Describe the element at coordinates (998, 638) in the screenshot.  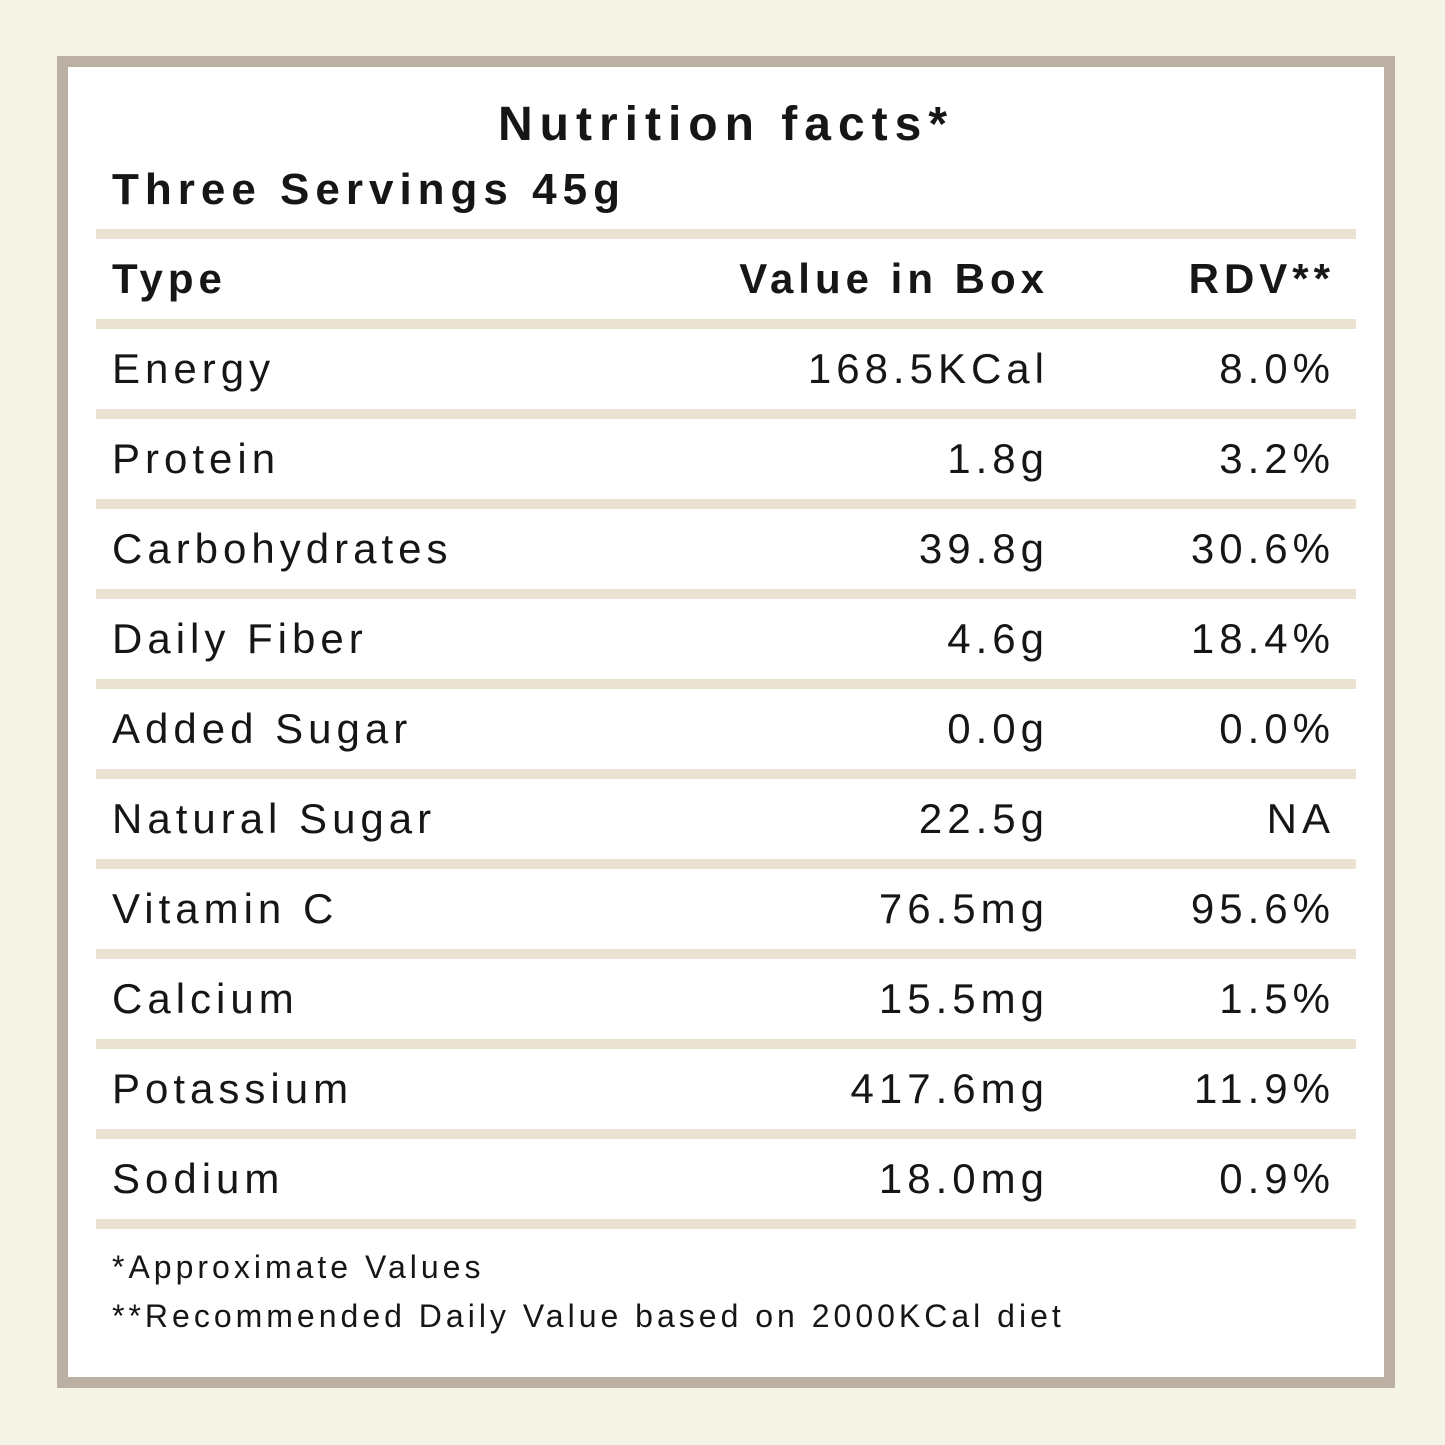
I see `row-value: 4.6g` at that location.